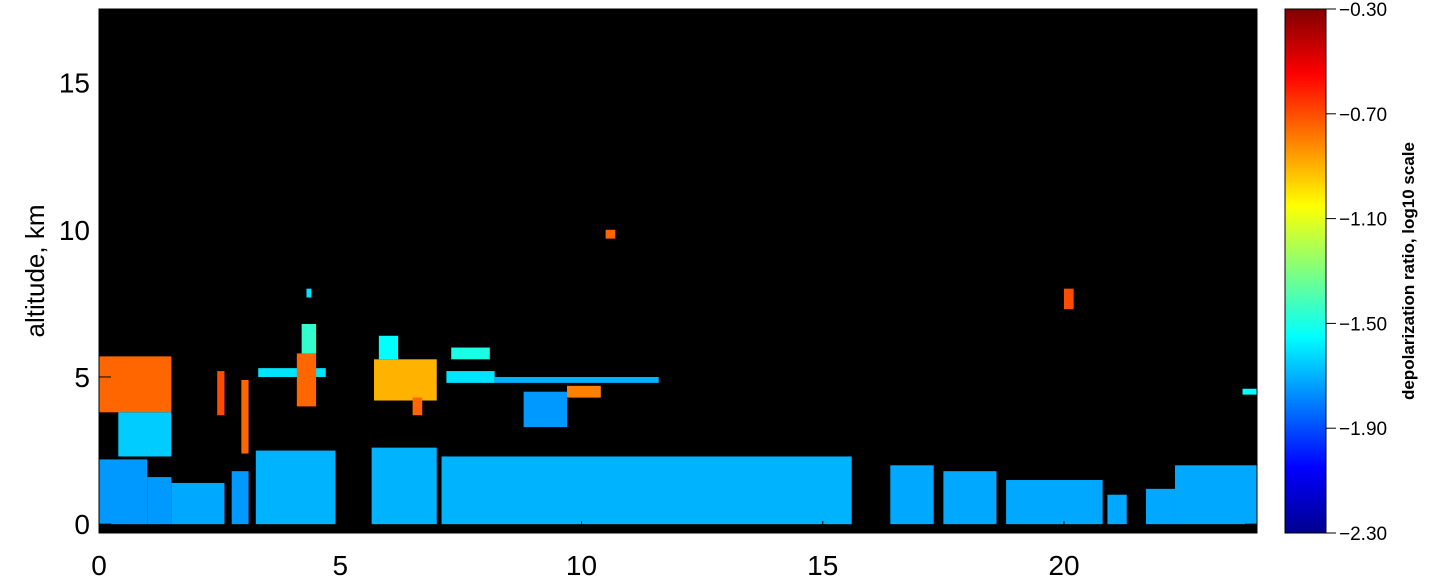 Image resolution: width=1436 pixels, height=586 pixels. What do you see at coordinates (1408, 271) in the screenshot?
I see `colorbar-label: depolarization ratio, log10 scale` at bounding box center [1408, 271].